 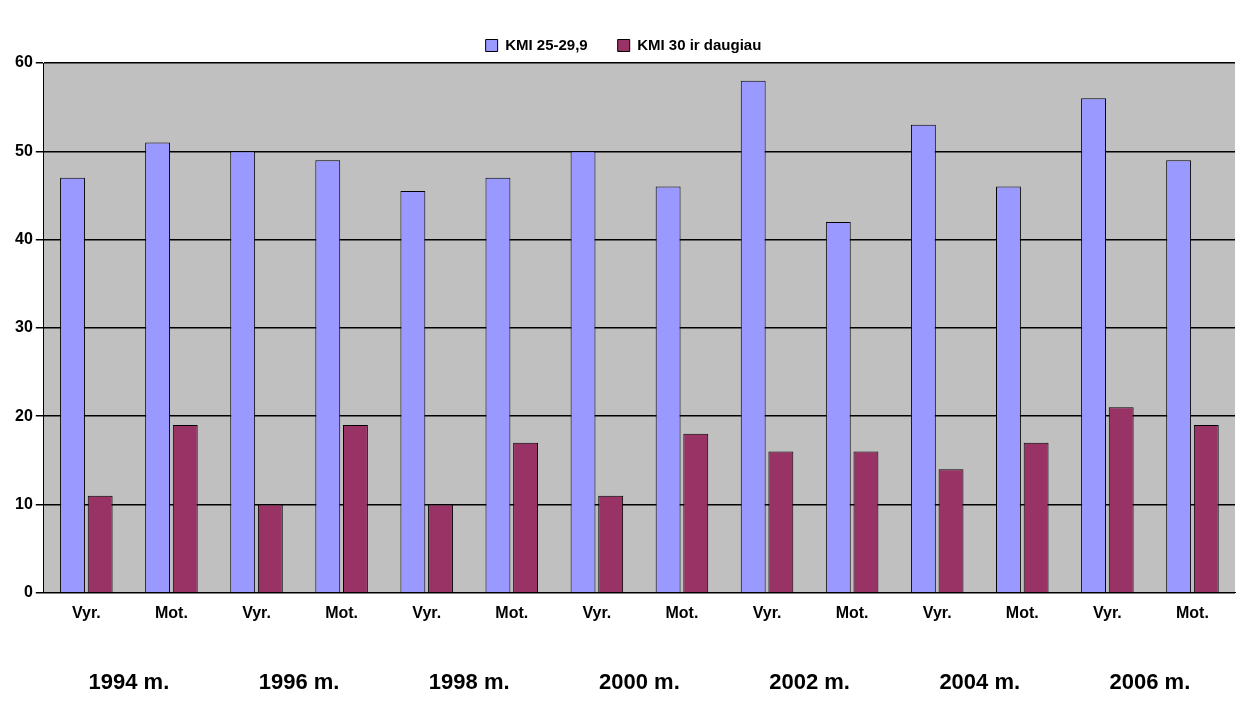 I want to click on text: 1998 m., so click(x=469, y=681).